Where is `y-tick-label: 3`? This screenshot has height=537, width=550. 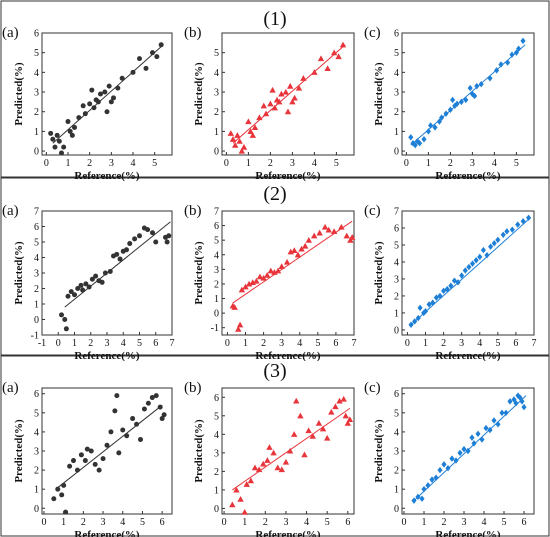 y-tick-label: 3 is located at coordinates (216, 270).